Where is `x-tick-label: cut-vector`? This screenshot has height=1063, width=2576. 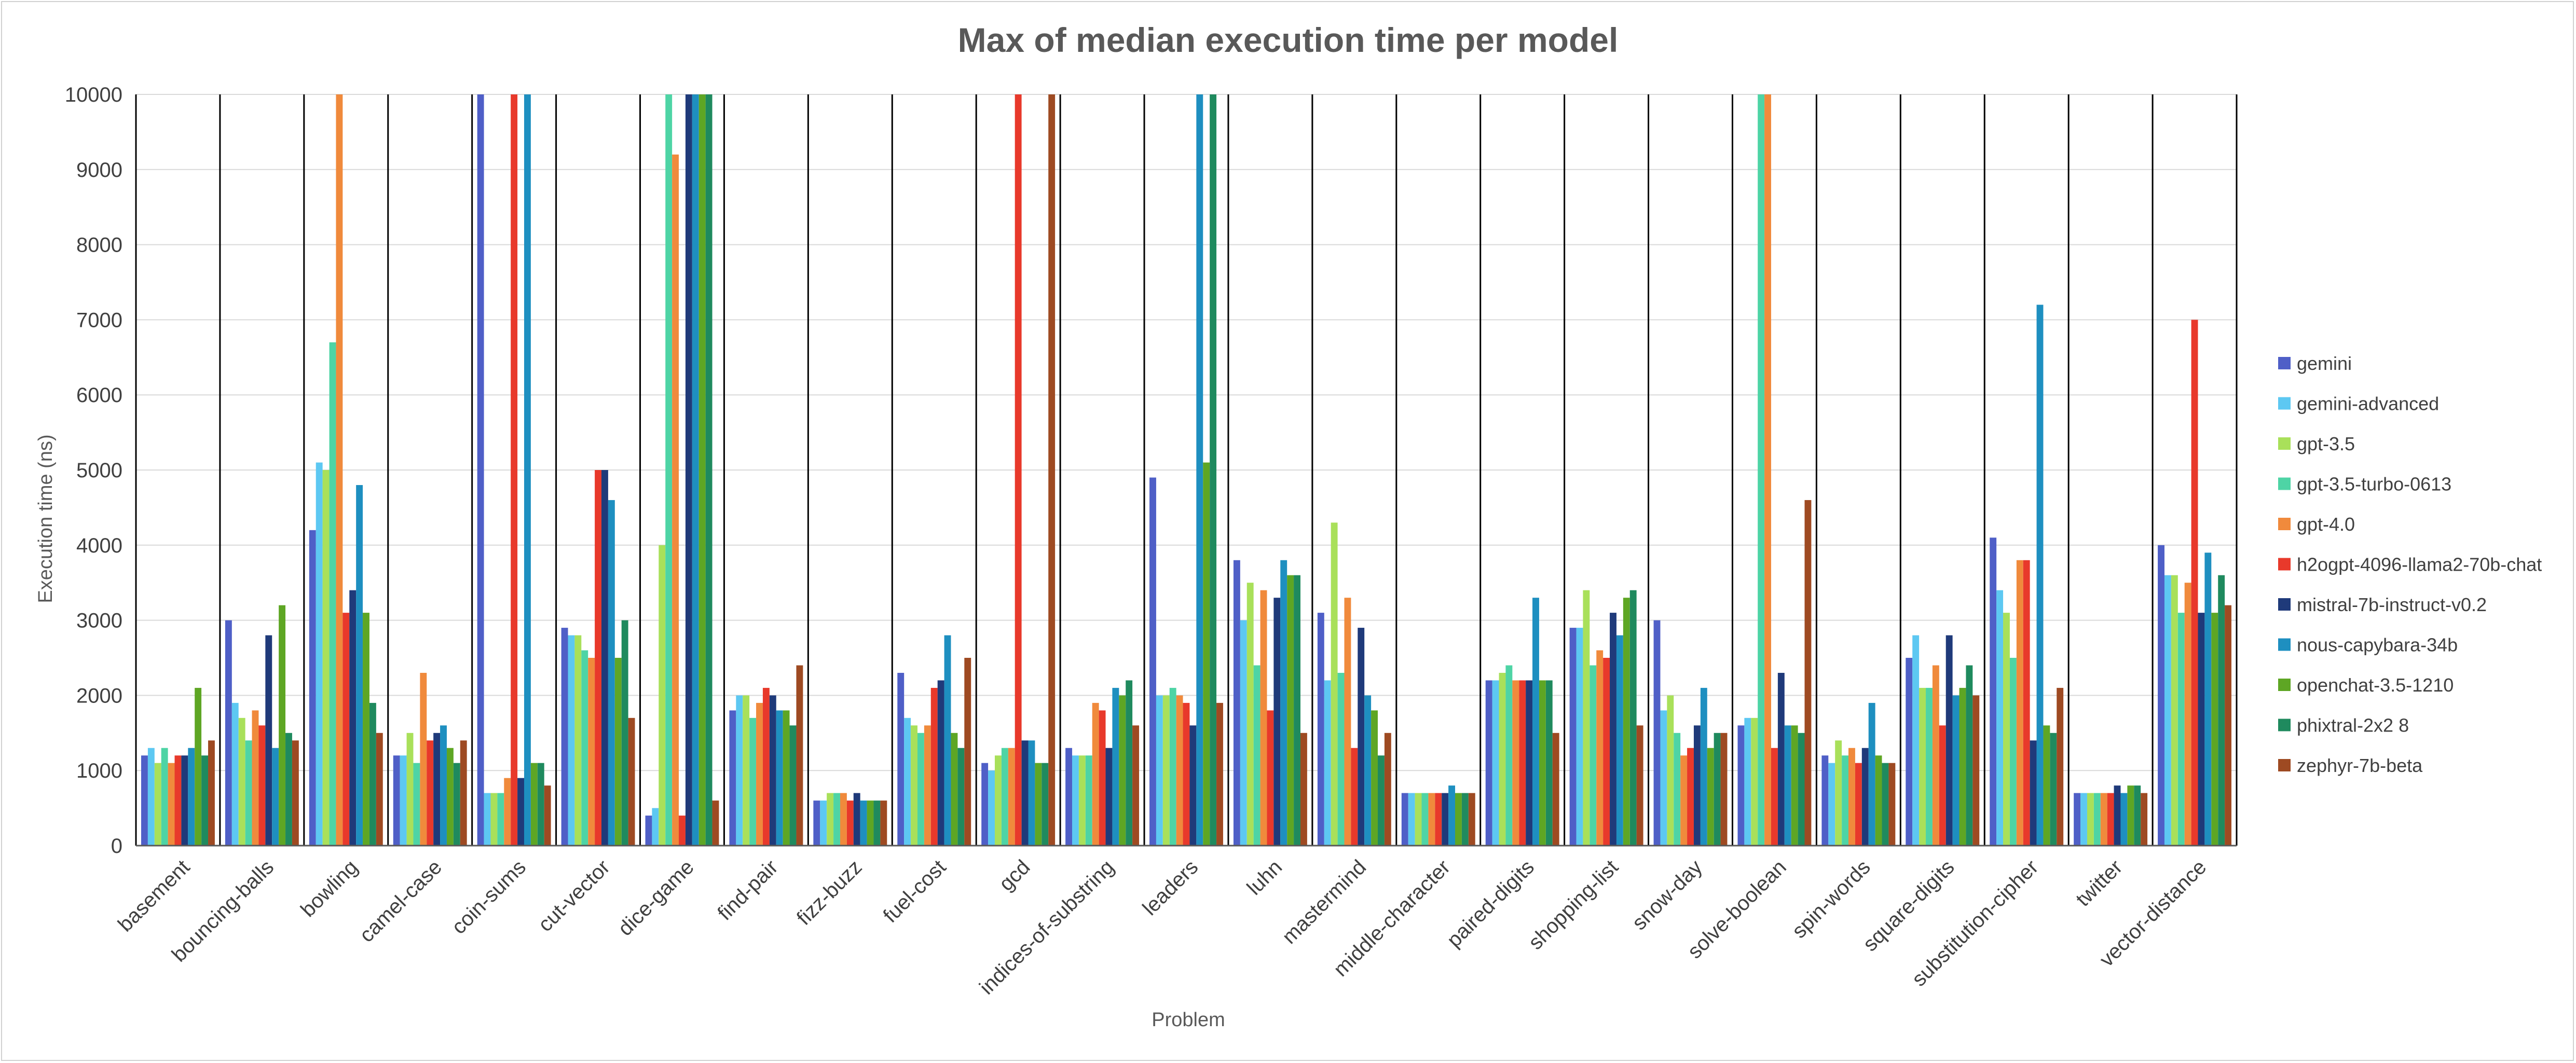 x-tick-label: cut-vector is located at coordinates (574, 896).